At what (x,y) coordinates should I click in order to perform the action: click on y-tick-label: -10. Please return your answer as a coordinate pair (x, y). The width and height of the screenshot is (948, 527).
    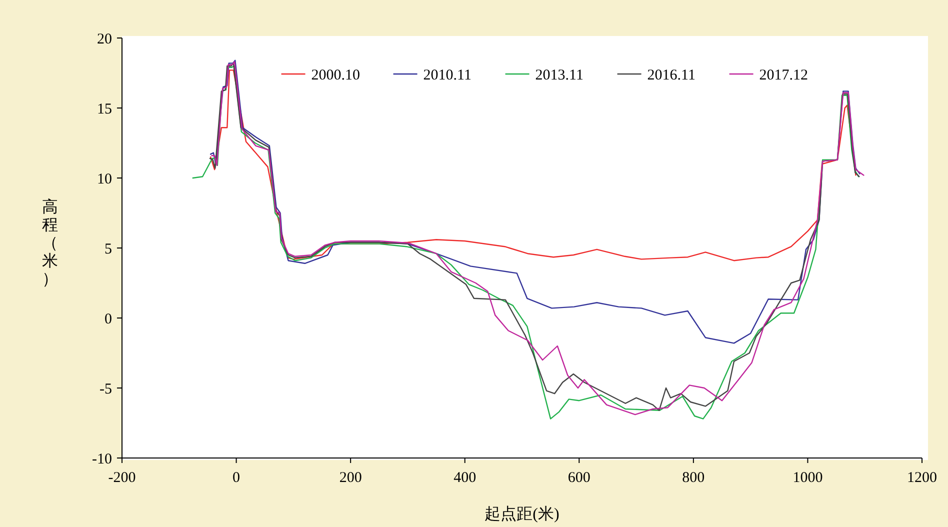
    Looking at the image, I should click on (102, 459).